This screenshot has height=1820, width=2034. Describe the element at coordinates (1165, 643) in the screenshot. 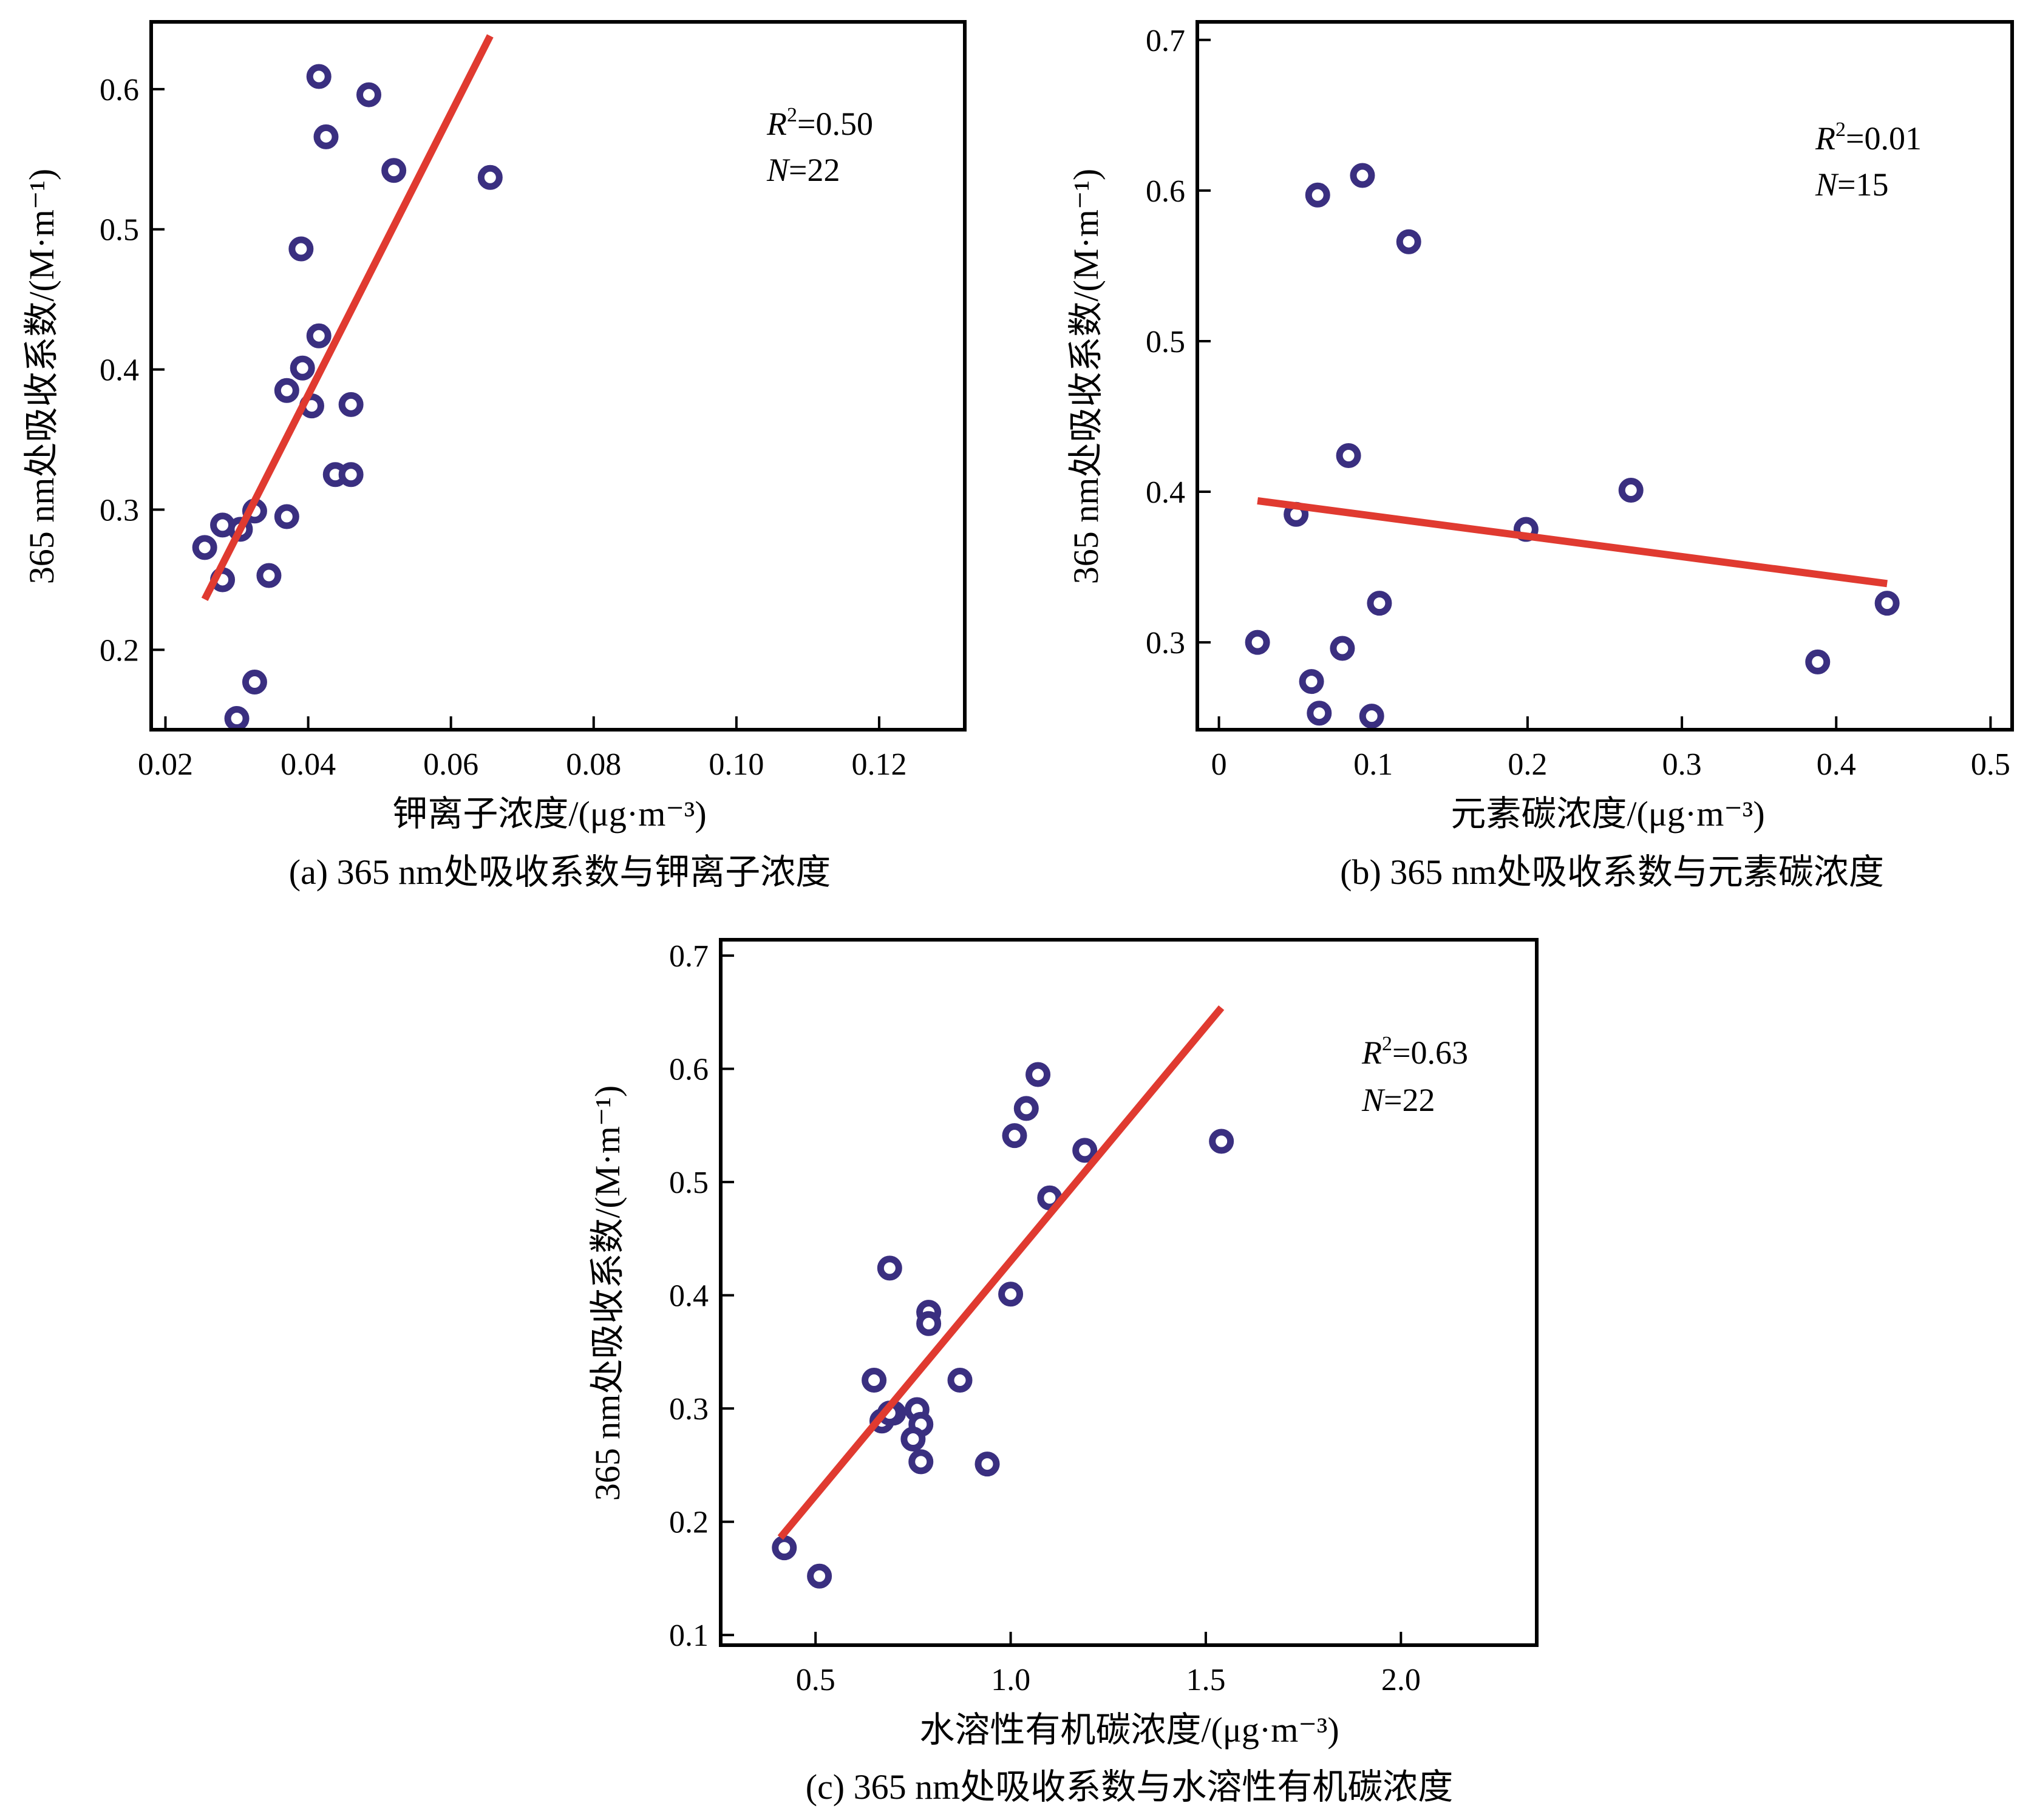

I see `panel-b-ytick-label: 0.3` at that location.